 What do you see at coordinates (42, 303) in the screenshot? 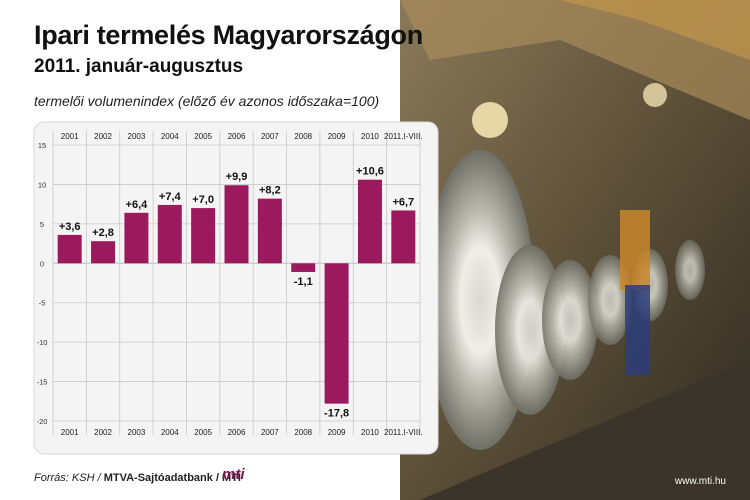
I see `y-tick-label: -5` at bounding box center [42, 303].